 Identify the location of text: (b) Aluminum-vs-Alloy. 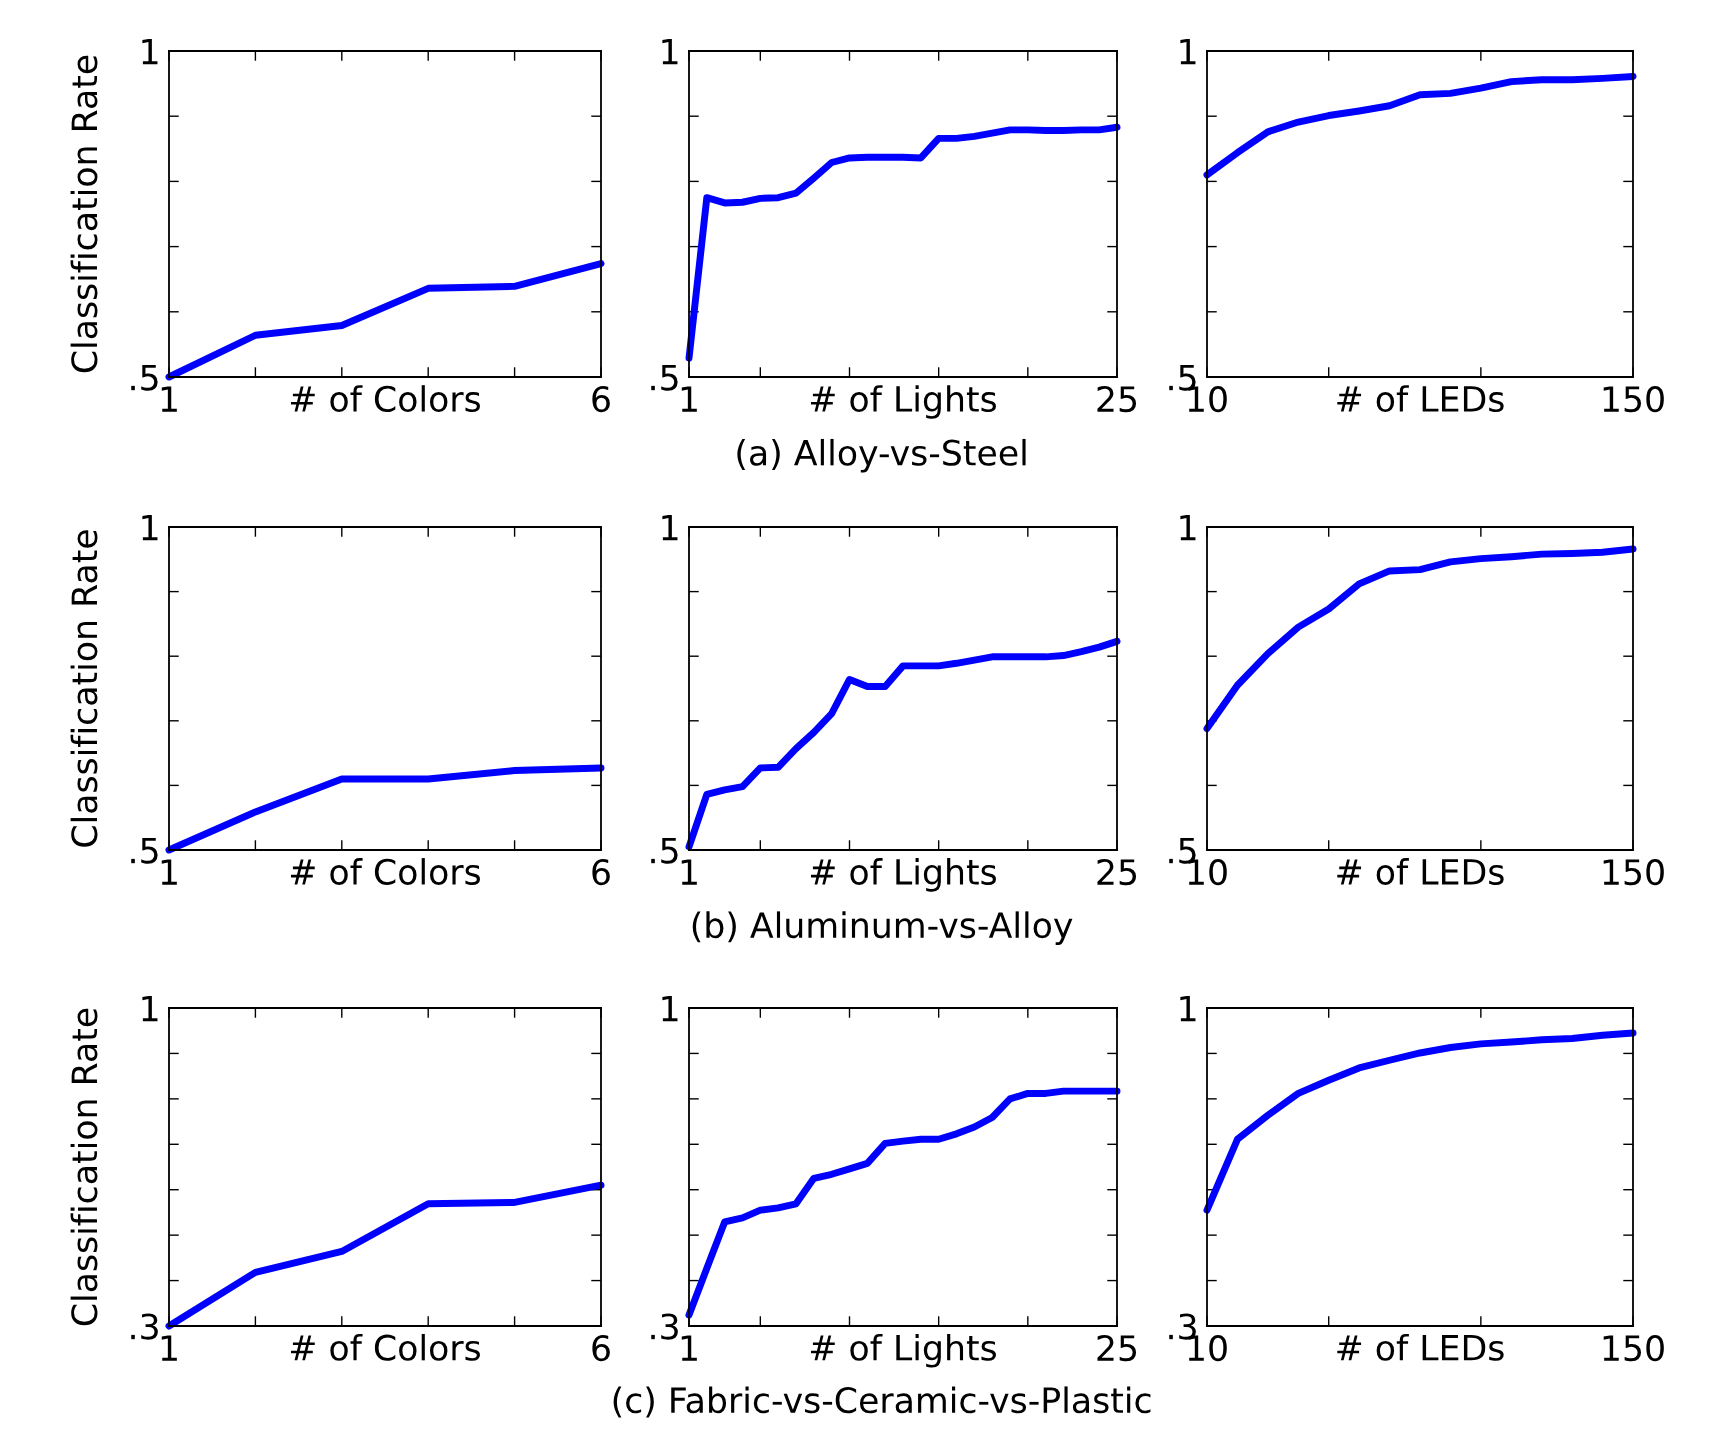
(882, 928).